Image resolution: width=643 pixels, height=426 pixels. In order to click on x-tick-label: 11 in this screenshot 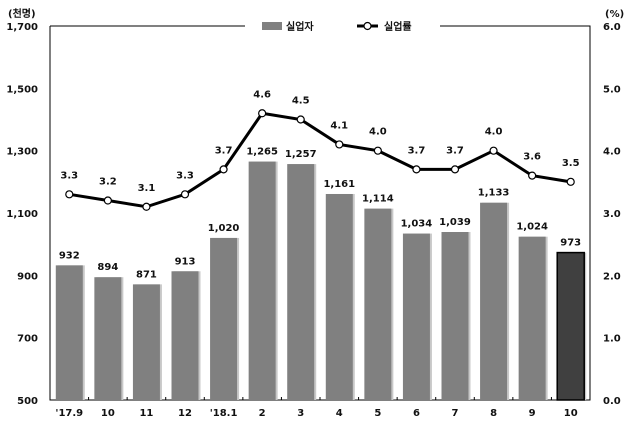, I will do `click(146, 413)`.